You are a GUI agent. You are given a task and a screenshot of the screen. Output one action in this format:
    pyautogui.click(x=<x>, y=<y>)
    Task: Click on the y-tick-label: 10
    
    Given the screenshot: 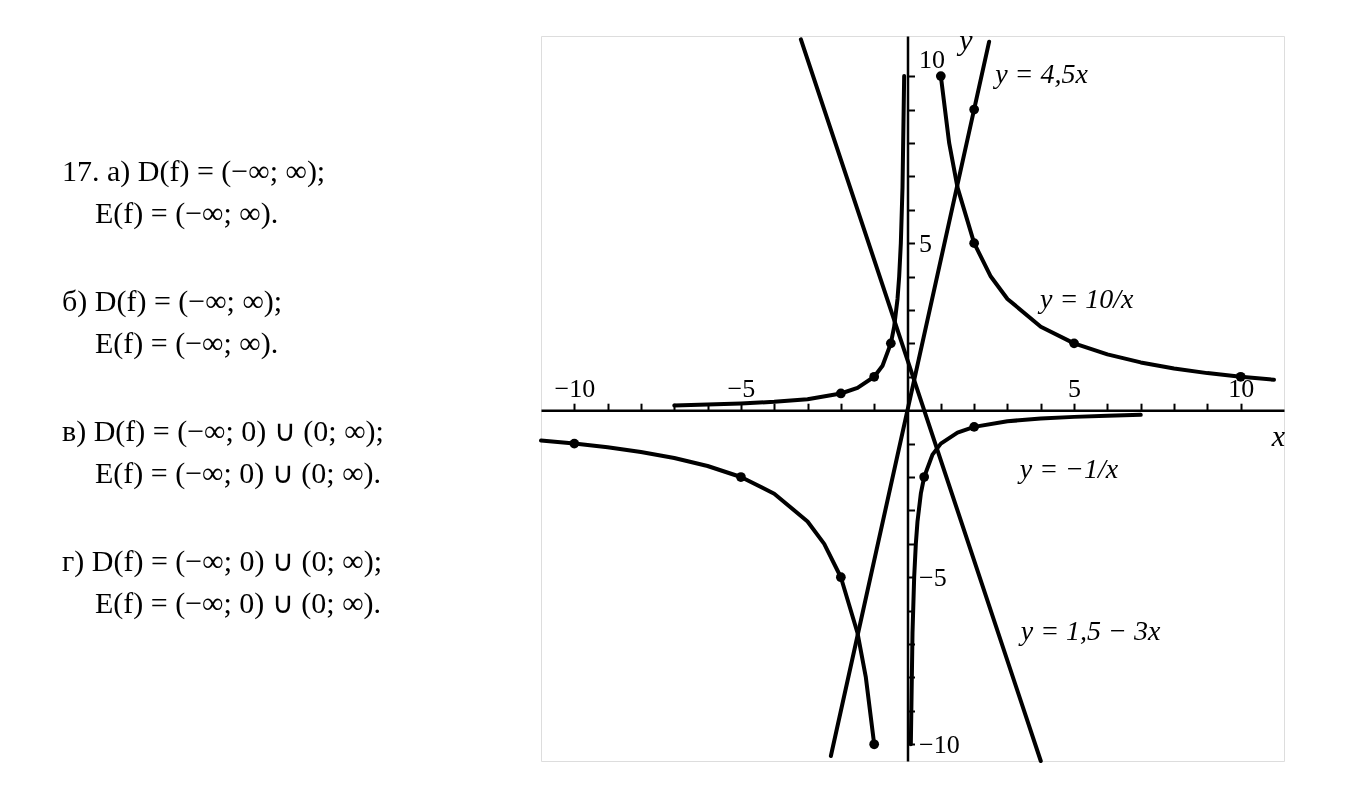 What is the action you would take?
    pyautogui.click(x=932, y=59)
    